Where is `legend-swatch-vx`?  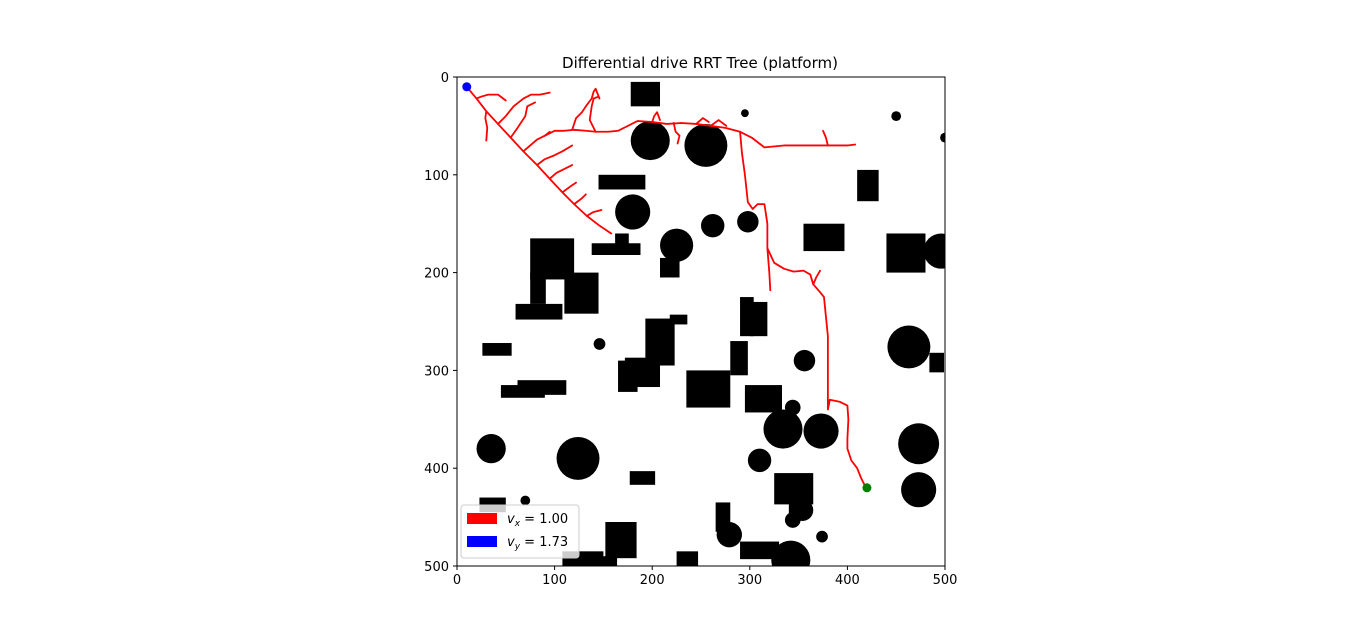
legend-swatch-vx is located at coordinates (482, 518).